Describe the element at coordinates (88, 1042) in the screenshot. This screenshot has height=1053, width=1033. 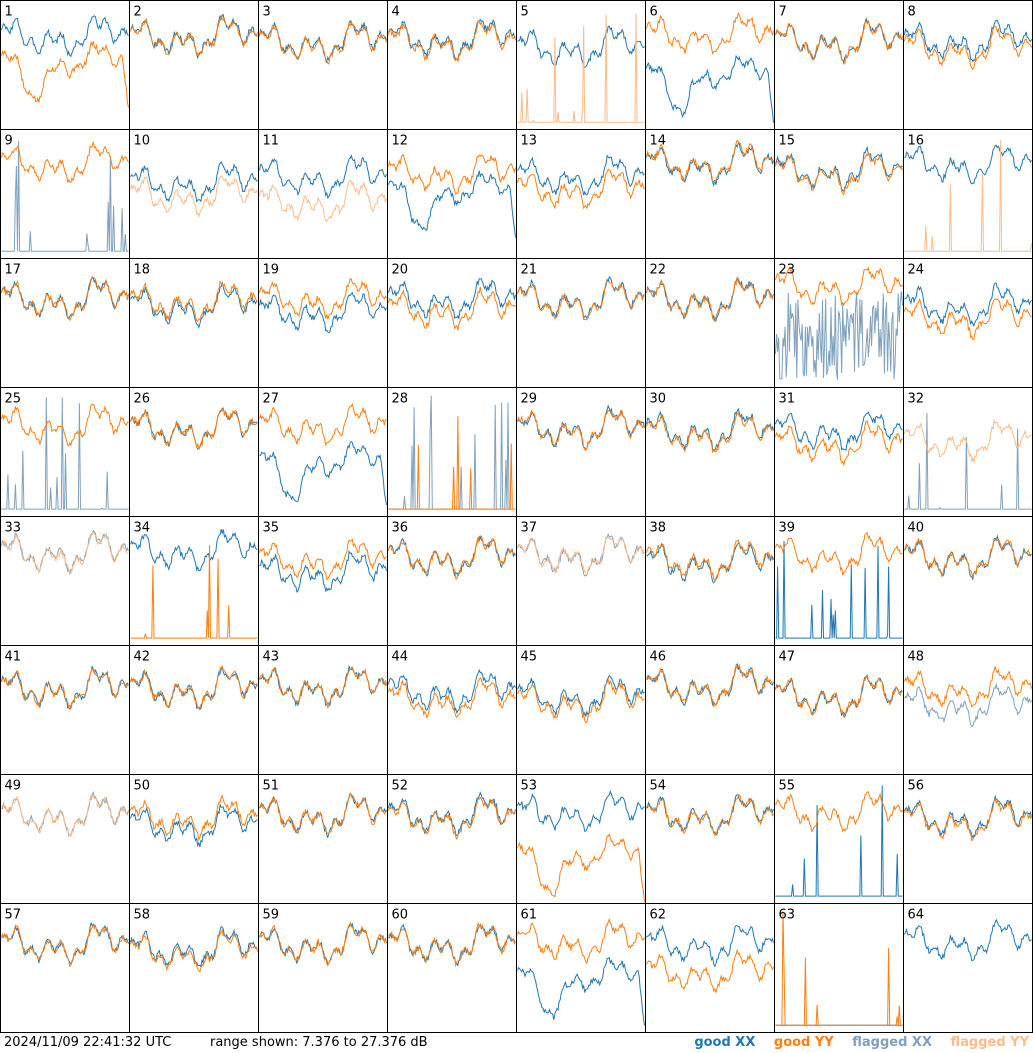
I see `timestamp: 2024/11/09 22:41:32 UTC` at that location.